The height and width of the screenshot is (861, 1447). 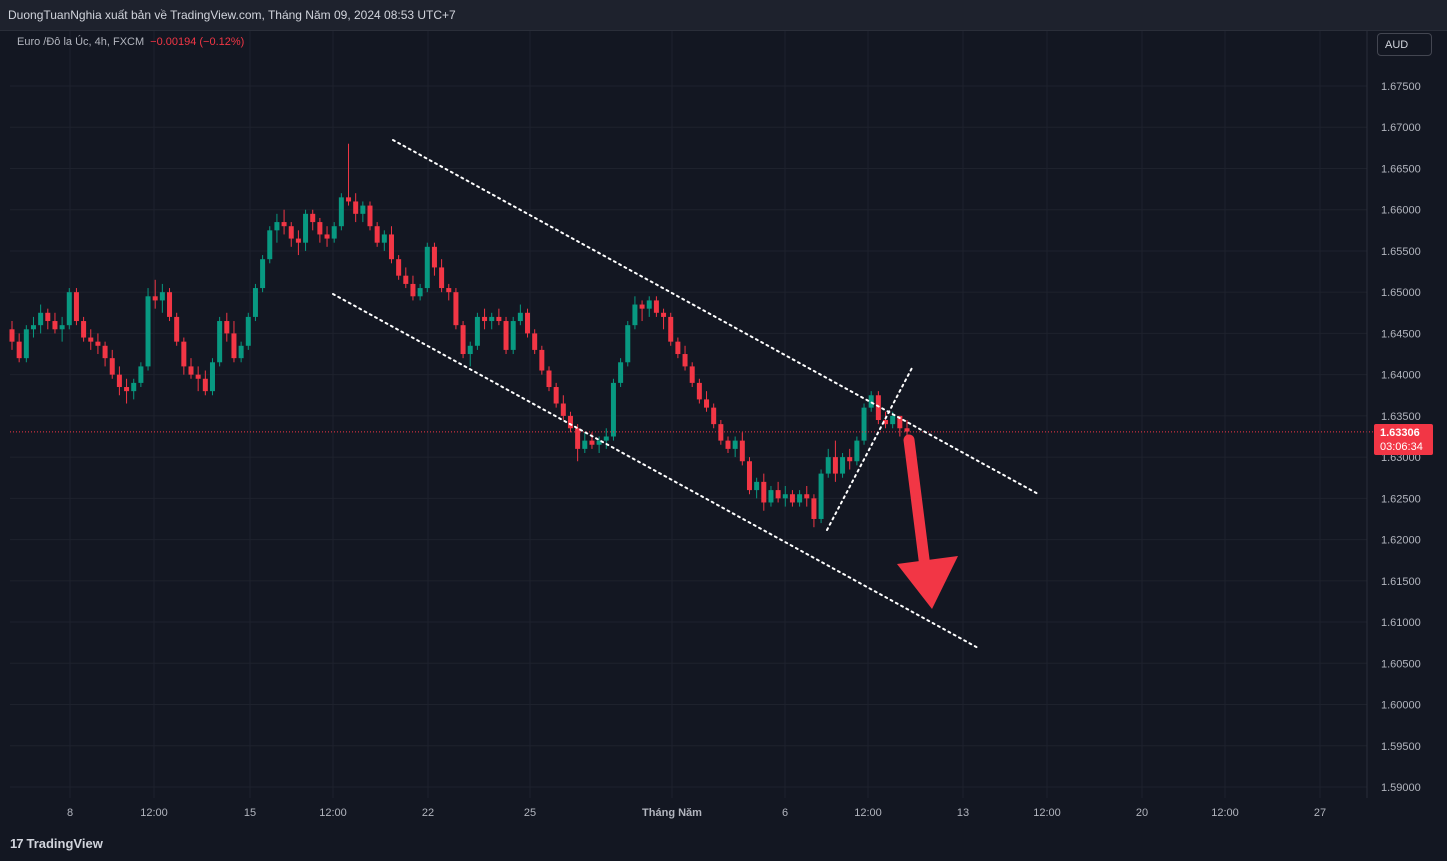 What do you see at coordinates (428, 813) in the screenshot?
I see `x-tick-label: 22` at bounding box center [428, 813].